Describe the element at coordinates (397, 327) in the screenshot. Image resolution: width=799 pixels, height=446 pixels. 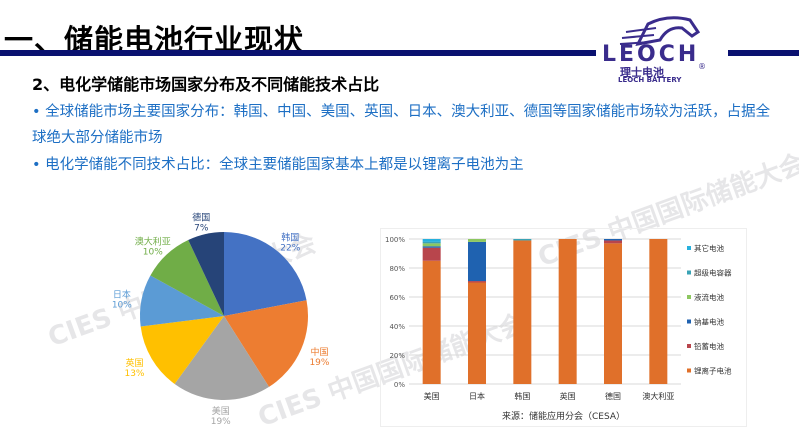
I see `y-tick-label: 40%` at that location.